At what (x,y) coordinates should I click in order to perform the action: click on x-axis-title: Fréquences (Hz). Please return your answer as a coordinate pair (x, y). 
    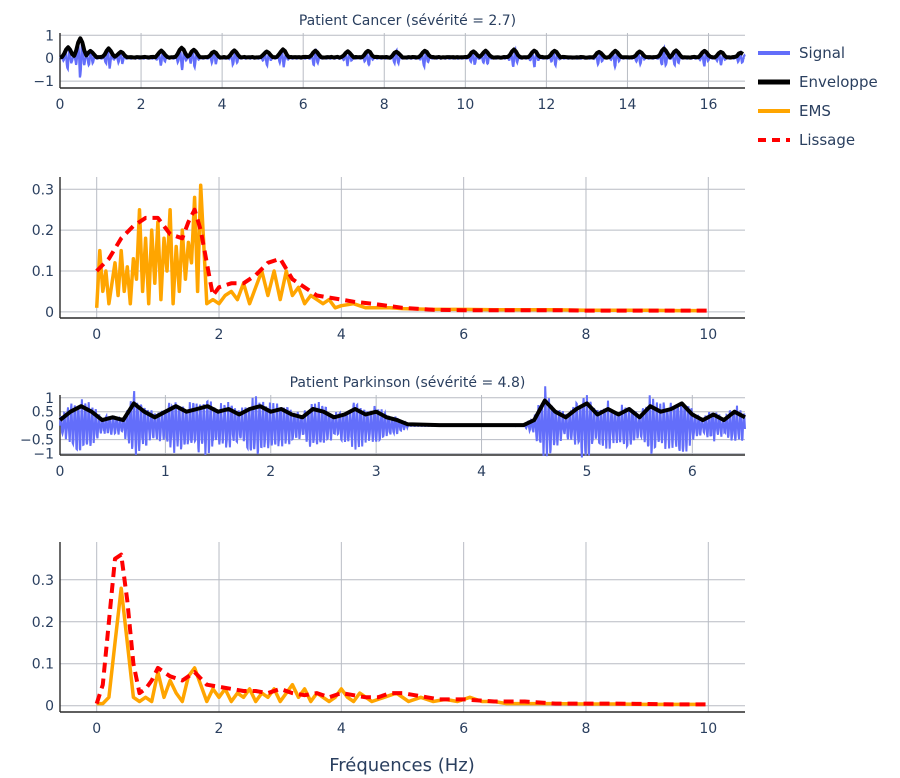
    Looking at the image, I should click on (402, 765).